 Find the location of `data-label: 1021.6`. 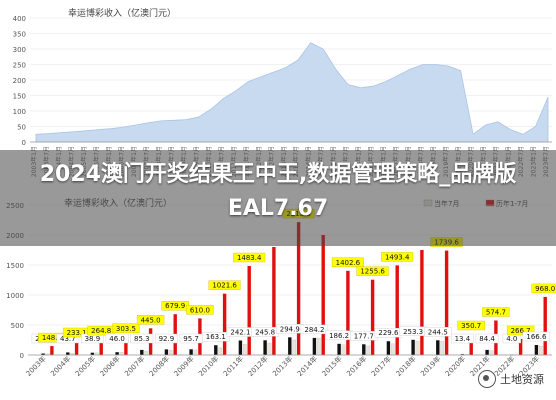

data-label: 1021.6 is located at coordinates (224, 286).